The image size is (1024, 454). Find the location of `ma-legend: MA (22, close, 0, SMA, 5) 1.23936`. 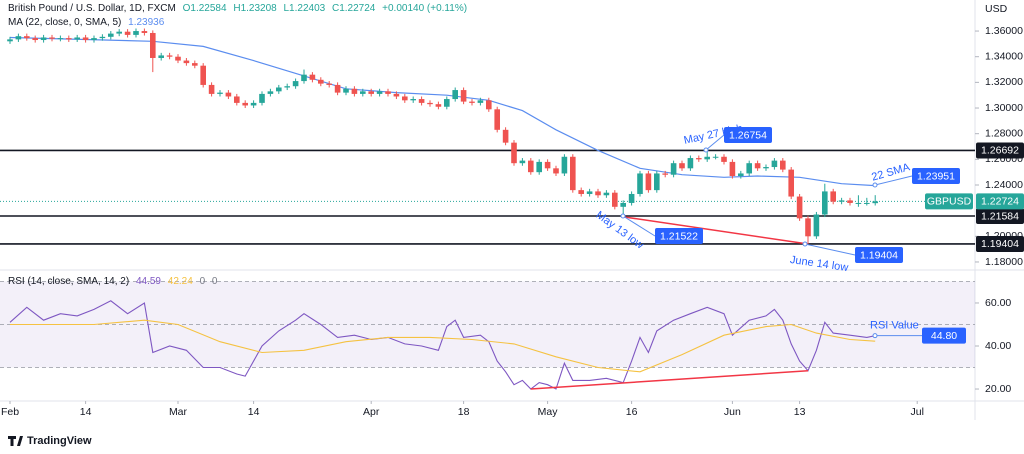

ma-legend: MA (22, close, 0, SMA, 5) 1.23936 is located at coordinates (88, 22).